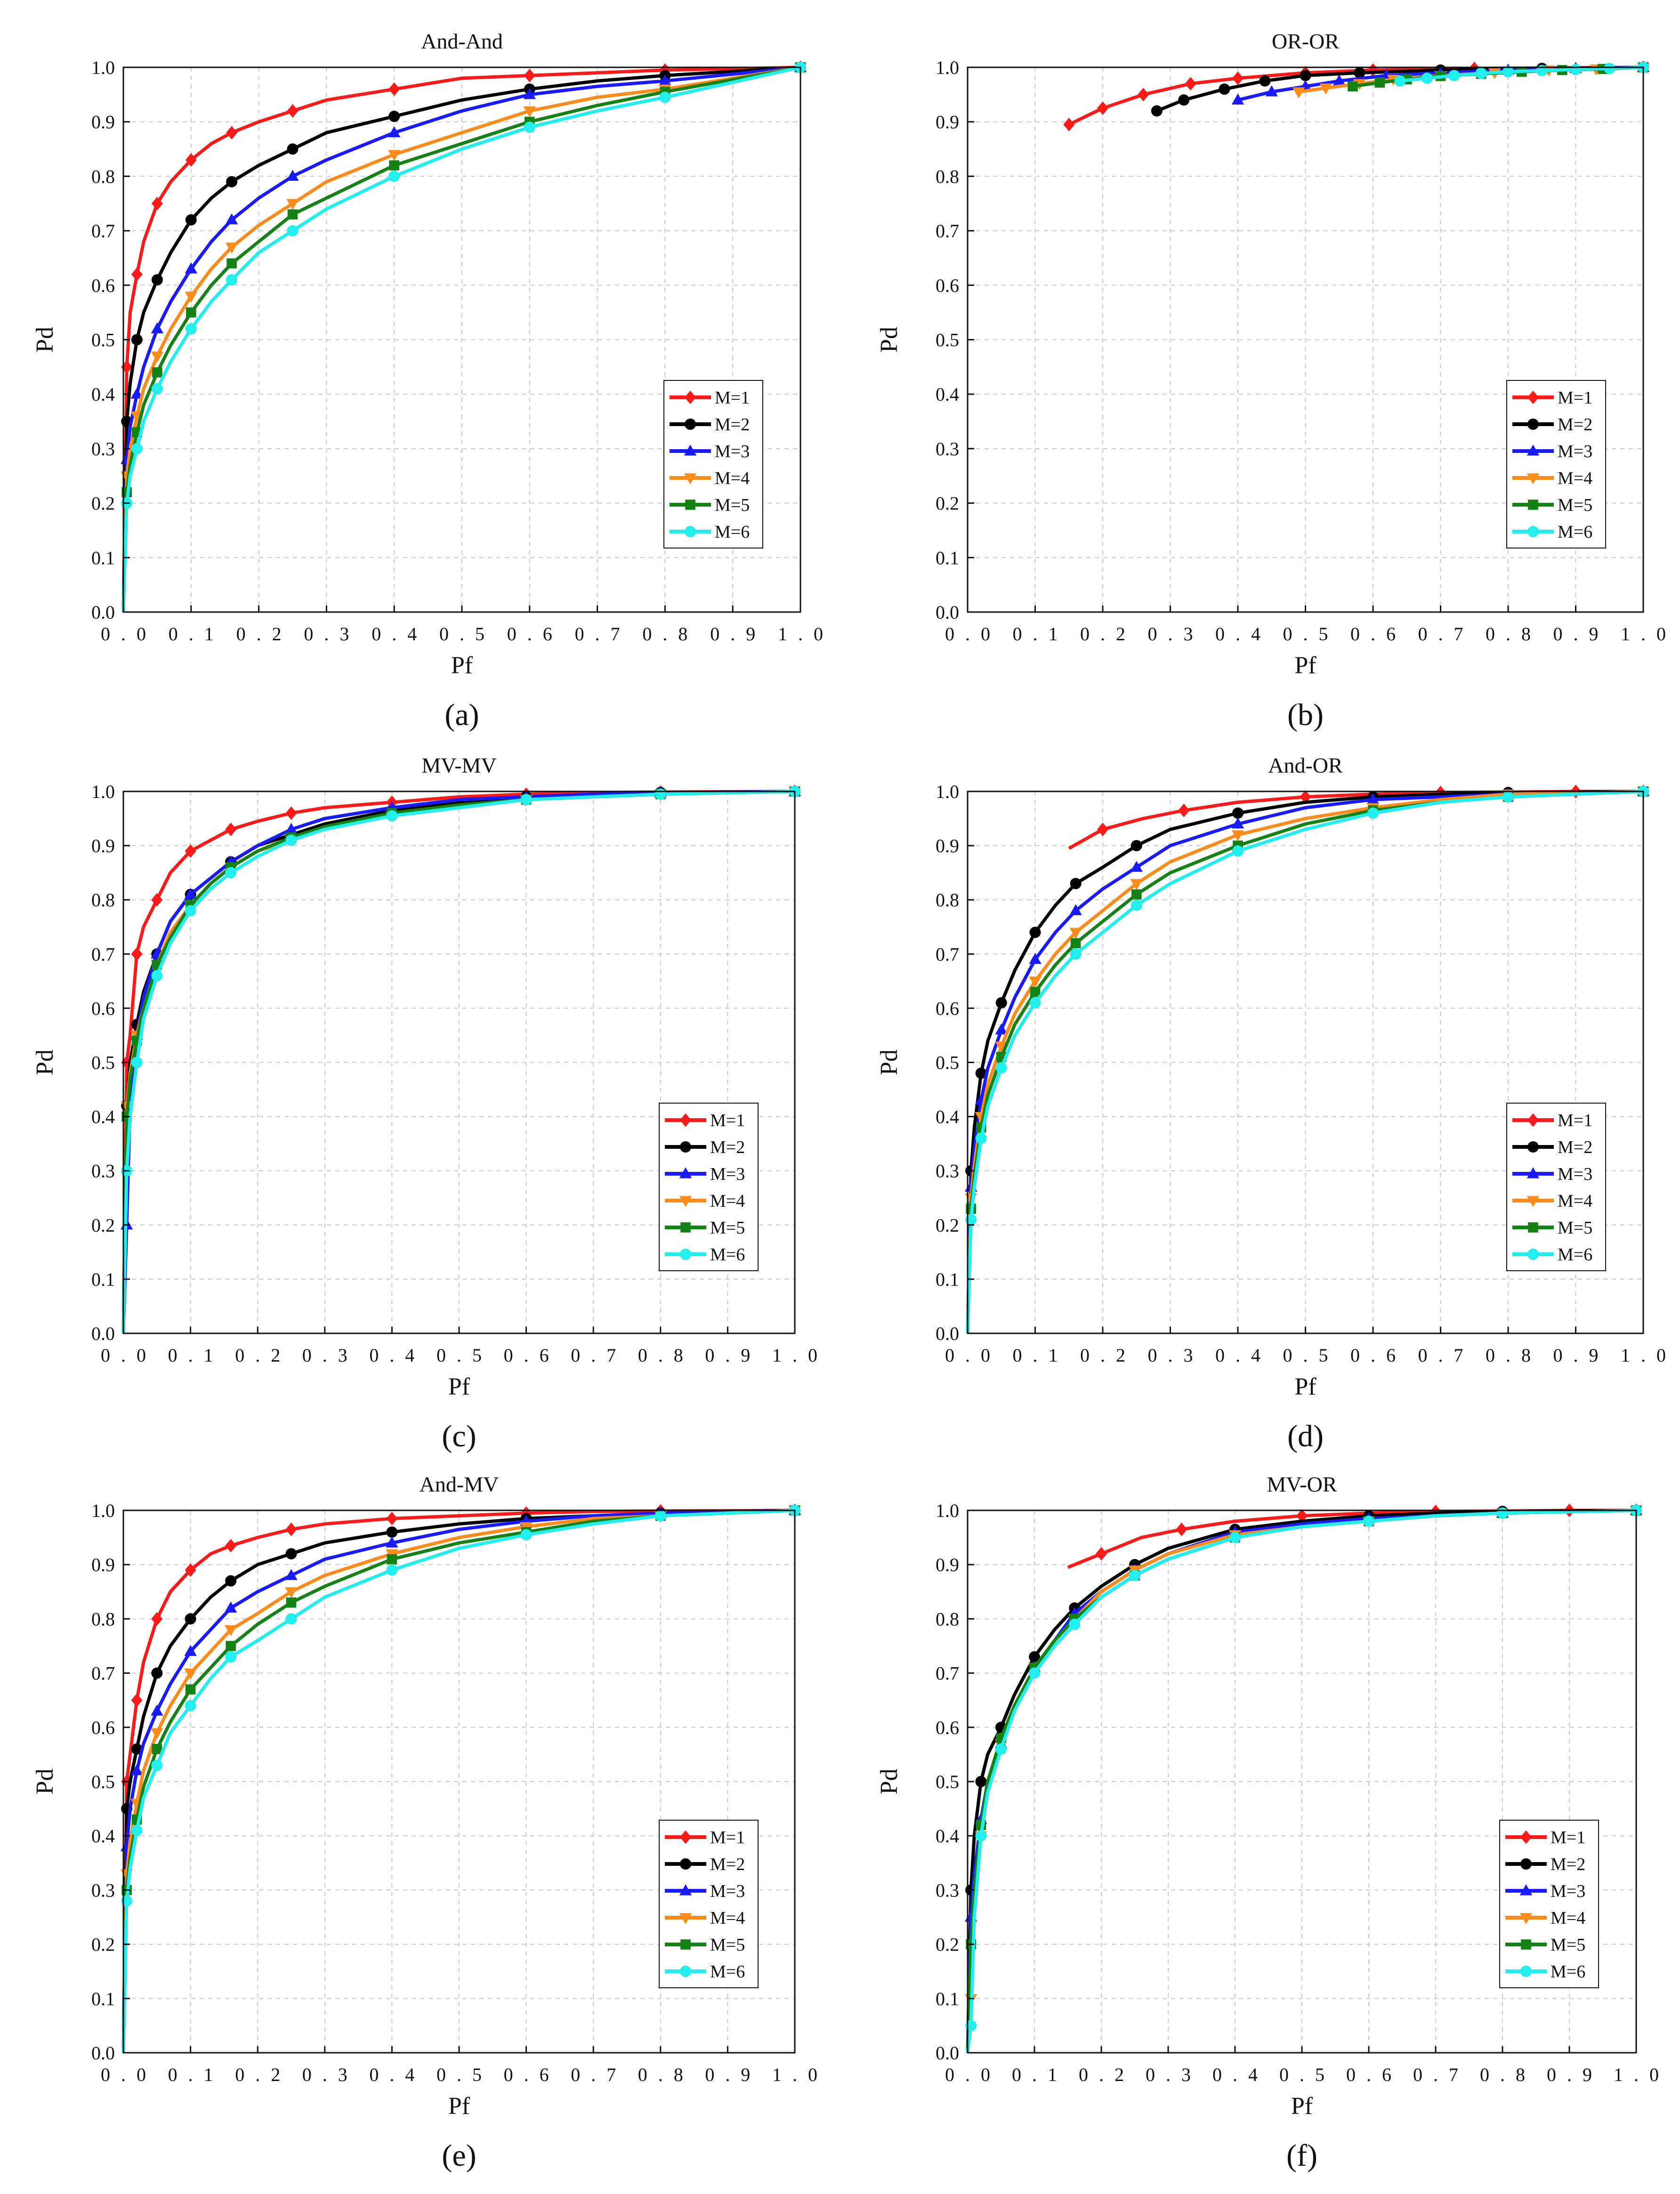  What do you see at coordinates (1170, 634) in the screenshot?
I see `x-tick-label: 0.3` at bounding box center [1170, 634].